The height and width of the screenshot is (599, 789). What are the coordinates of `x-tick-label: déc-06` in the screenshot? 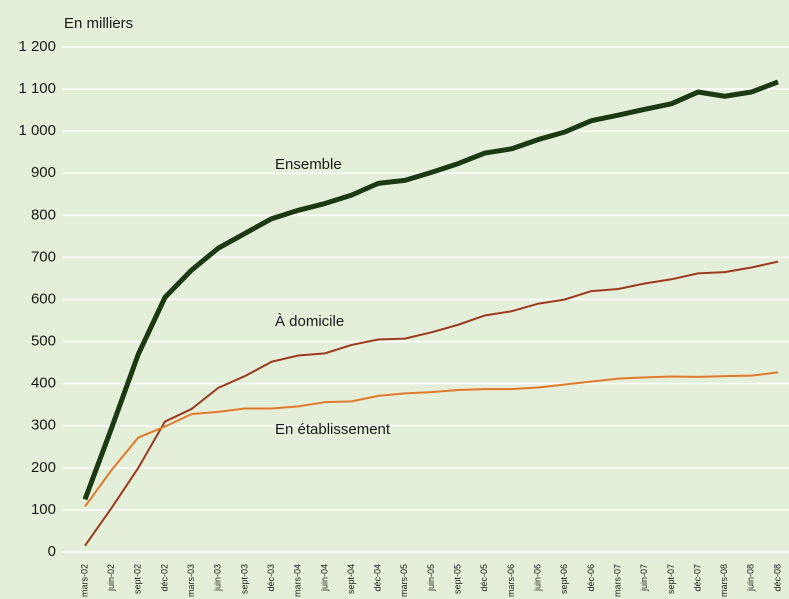 It's located at (591, 578).